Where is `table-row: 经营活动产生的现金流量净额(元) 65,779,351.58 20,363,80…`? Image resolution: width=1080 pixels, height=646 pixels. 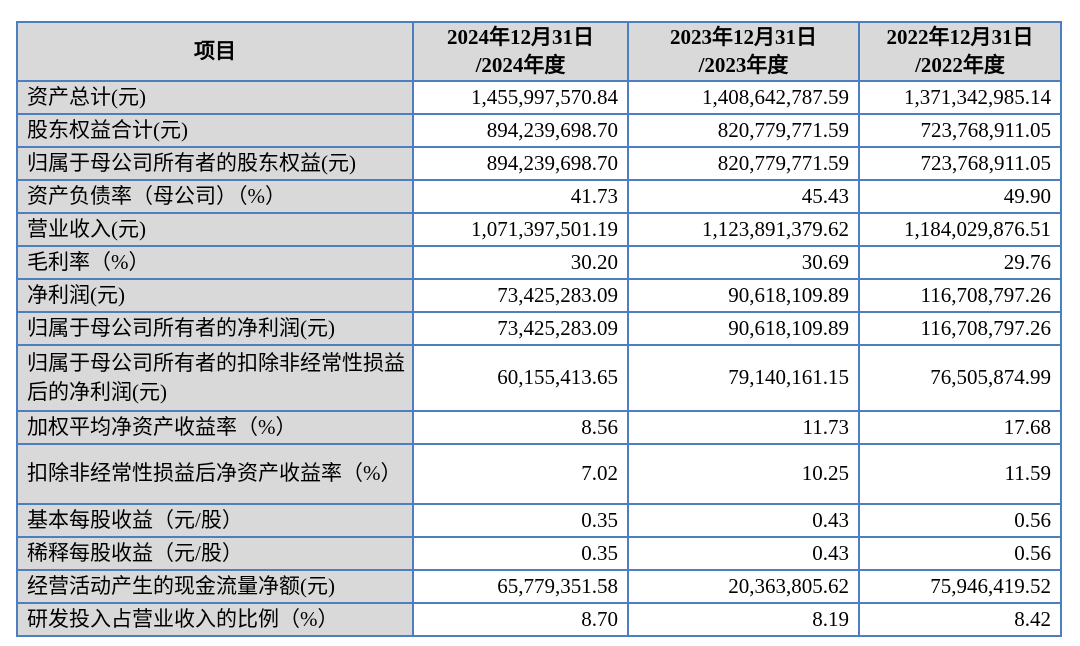
table-row: 经营活动产生的现金流量净额(元) 65,779,351.58 20,363,80… is located at coordinates (539, 586).